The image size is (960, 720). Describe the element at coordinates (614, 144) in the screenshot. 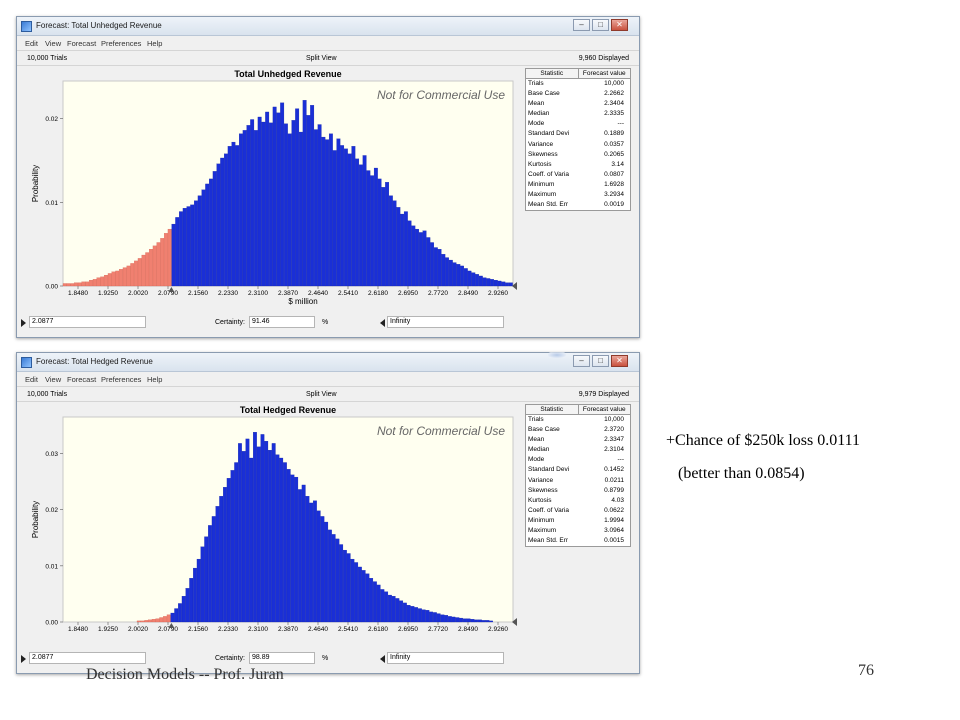

I see `statistic-value: 0.0357` at that location.